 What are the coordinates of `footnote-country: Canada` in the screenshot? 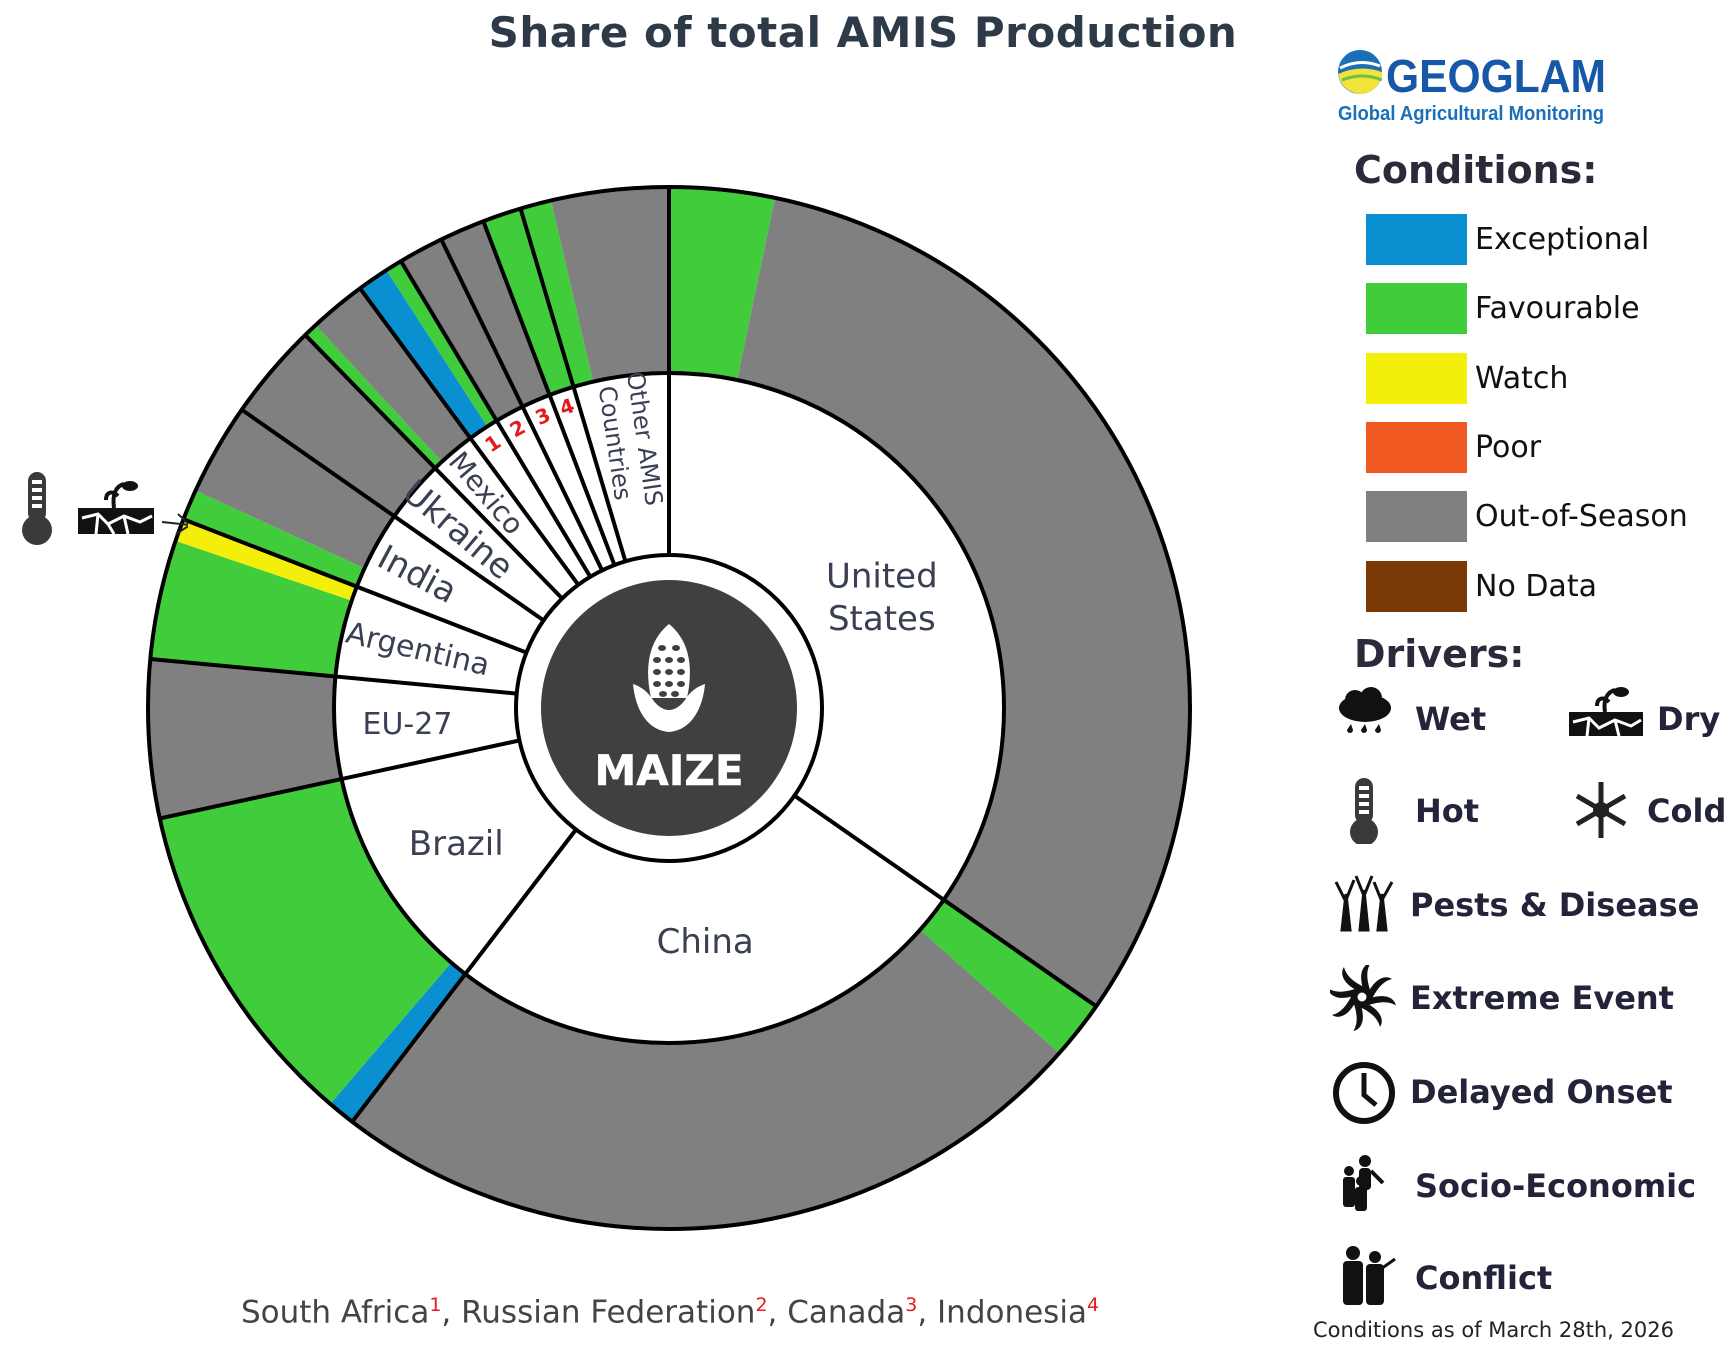 It's located at (846, 1312).